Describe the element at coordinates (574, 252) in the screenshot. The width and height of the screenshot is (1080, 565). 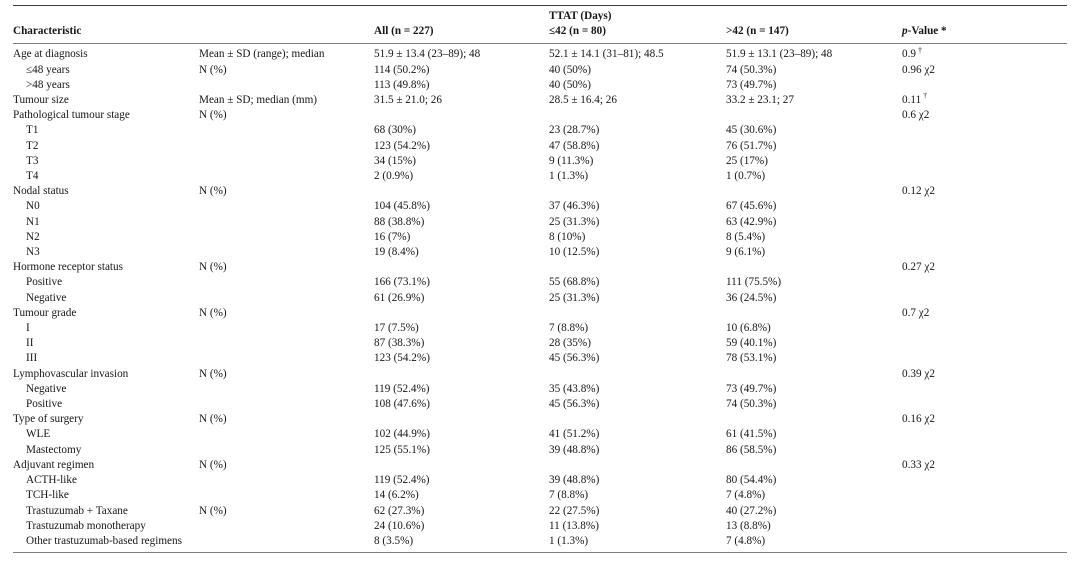
I see `ttat-le42-cell: 10 (12.5%)` at that location.